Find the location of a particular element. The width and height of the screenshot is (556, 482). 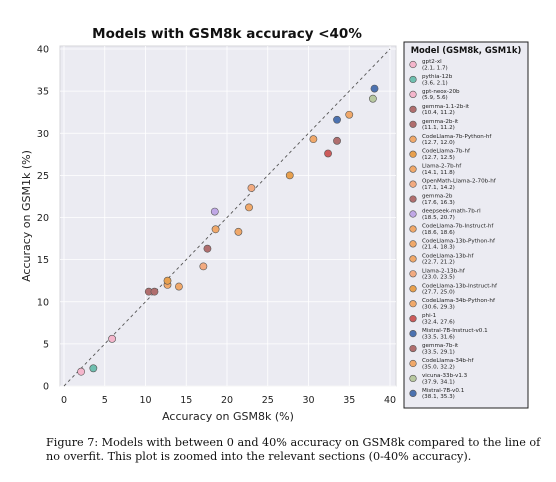

point-CodeLlama-34b-hf is located at coordinates (349, 114).